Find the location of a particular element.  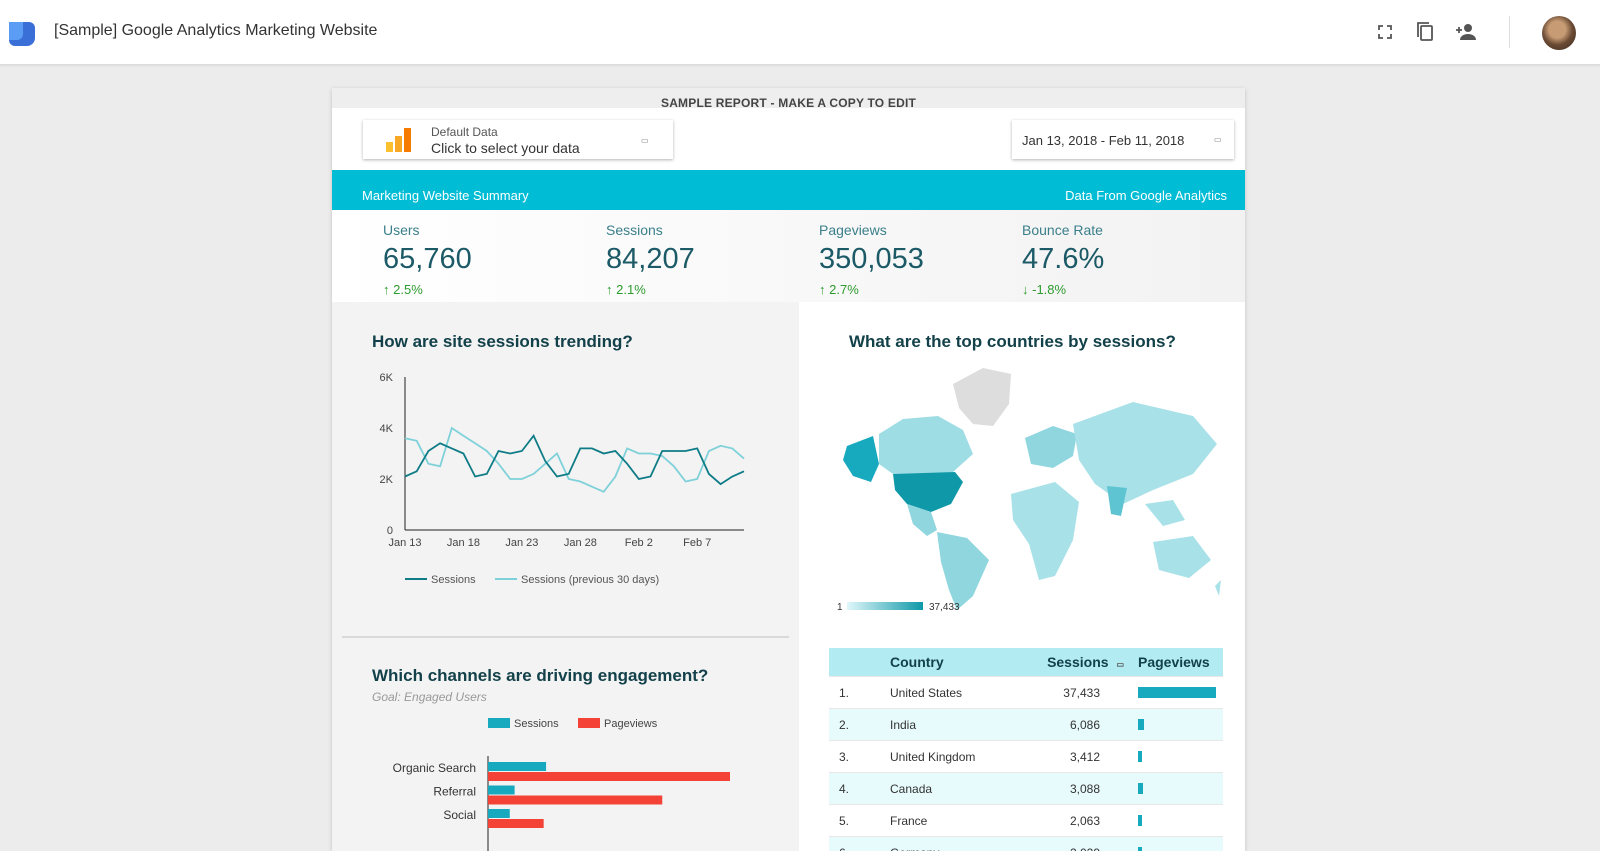

x-tick-label: Feb 2 is located at coordinates (639, 543).